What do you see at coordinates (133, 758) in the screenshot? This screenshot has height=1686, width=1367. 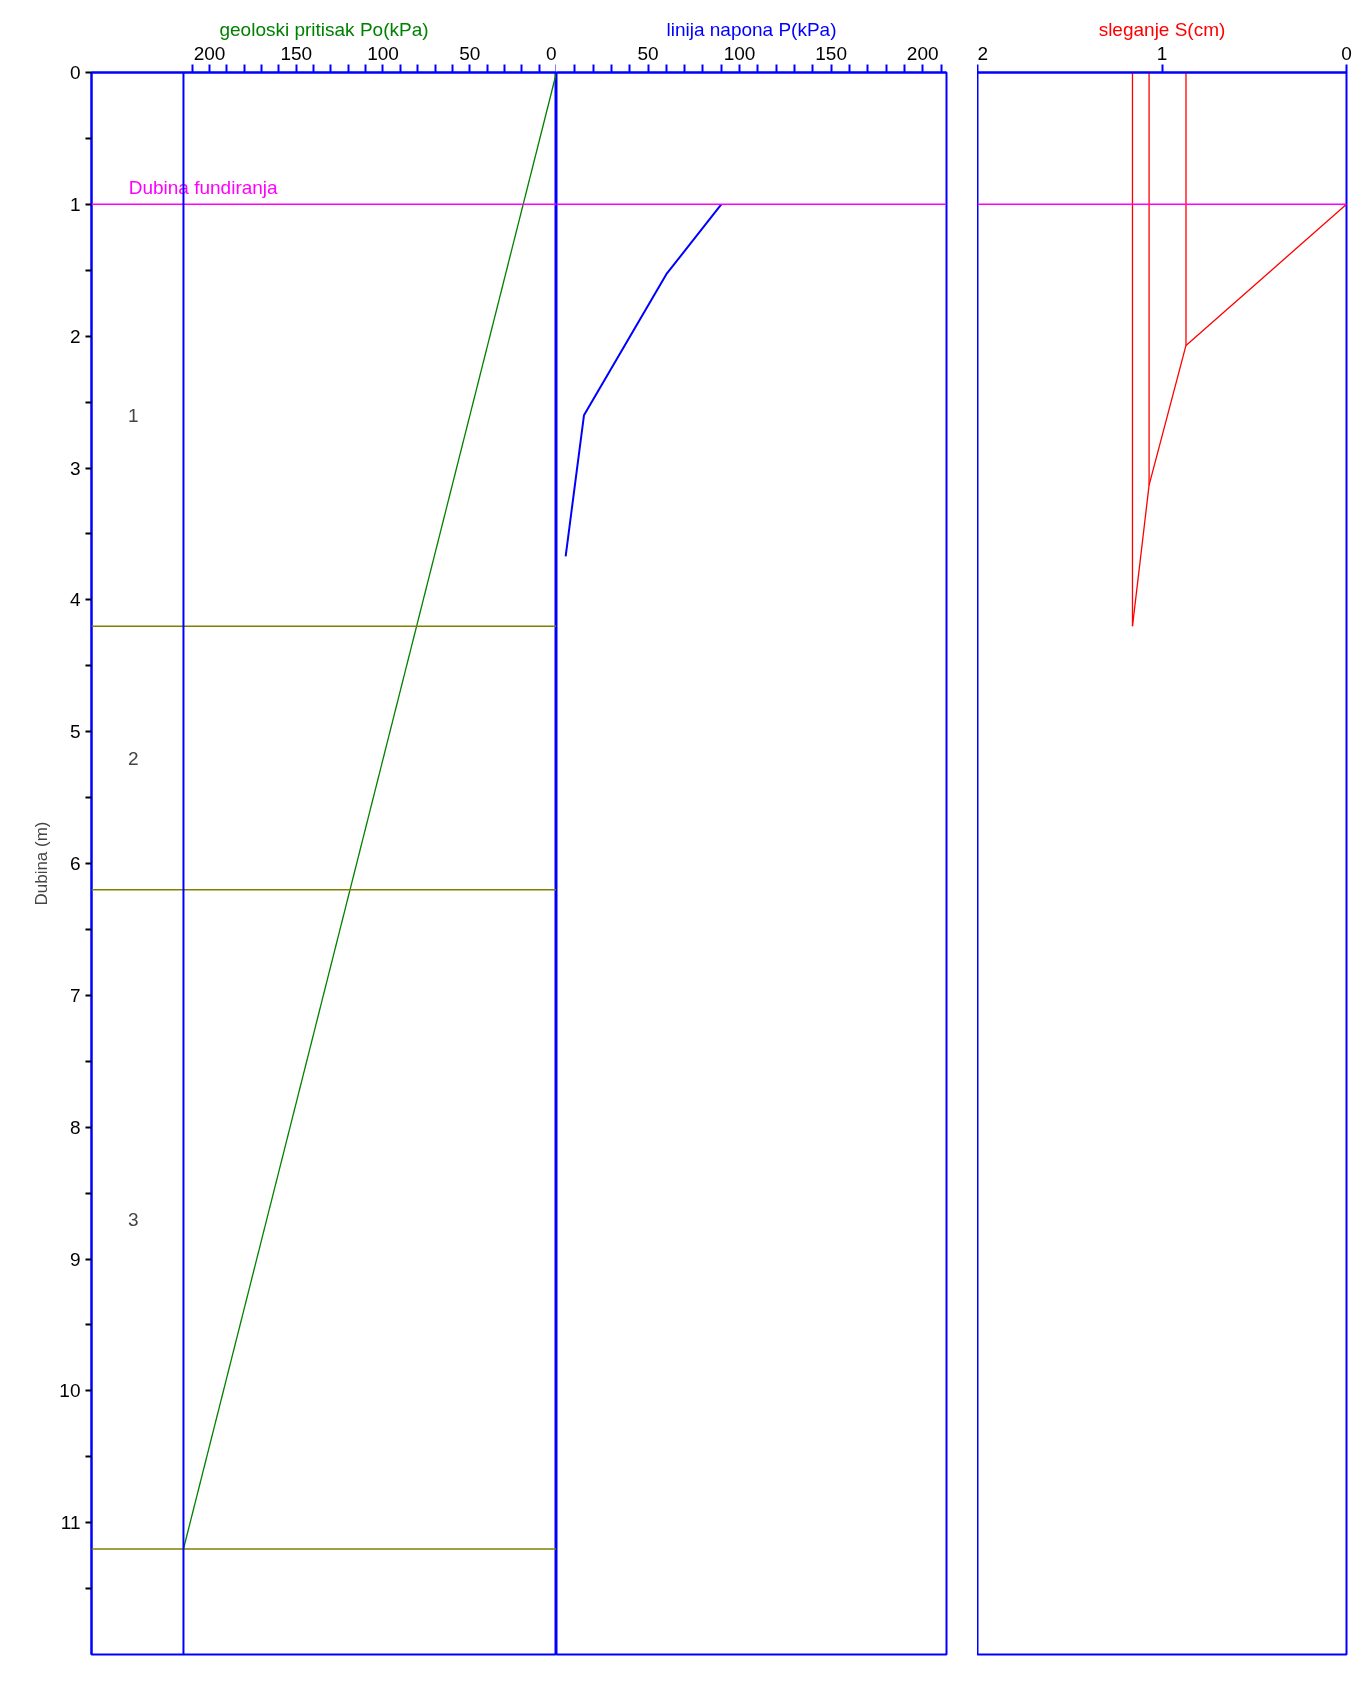 I see `annotation: 2` at bounding box center [133, 758].